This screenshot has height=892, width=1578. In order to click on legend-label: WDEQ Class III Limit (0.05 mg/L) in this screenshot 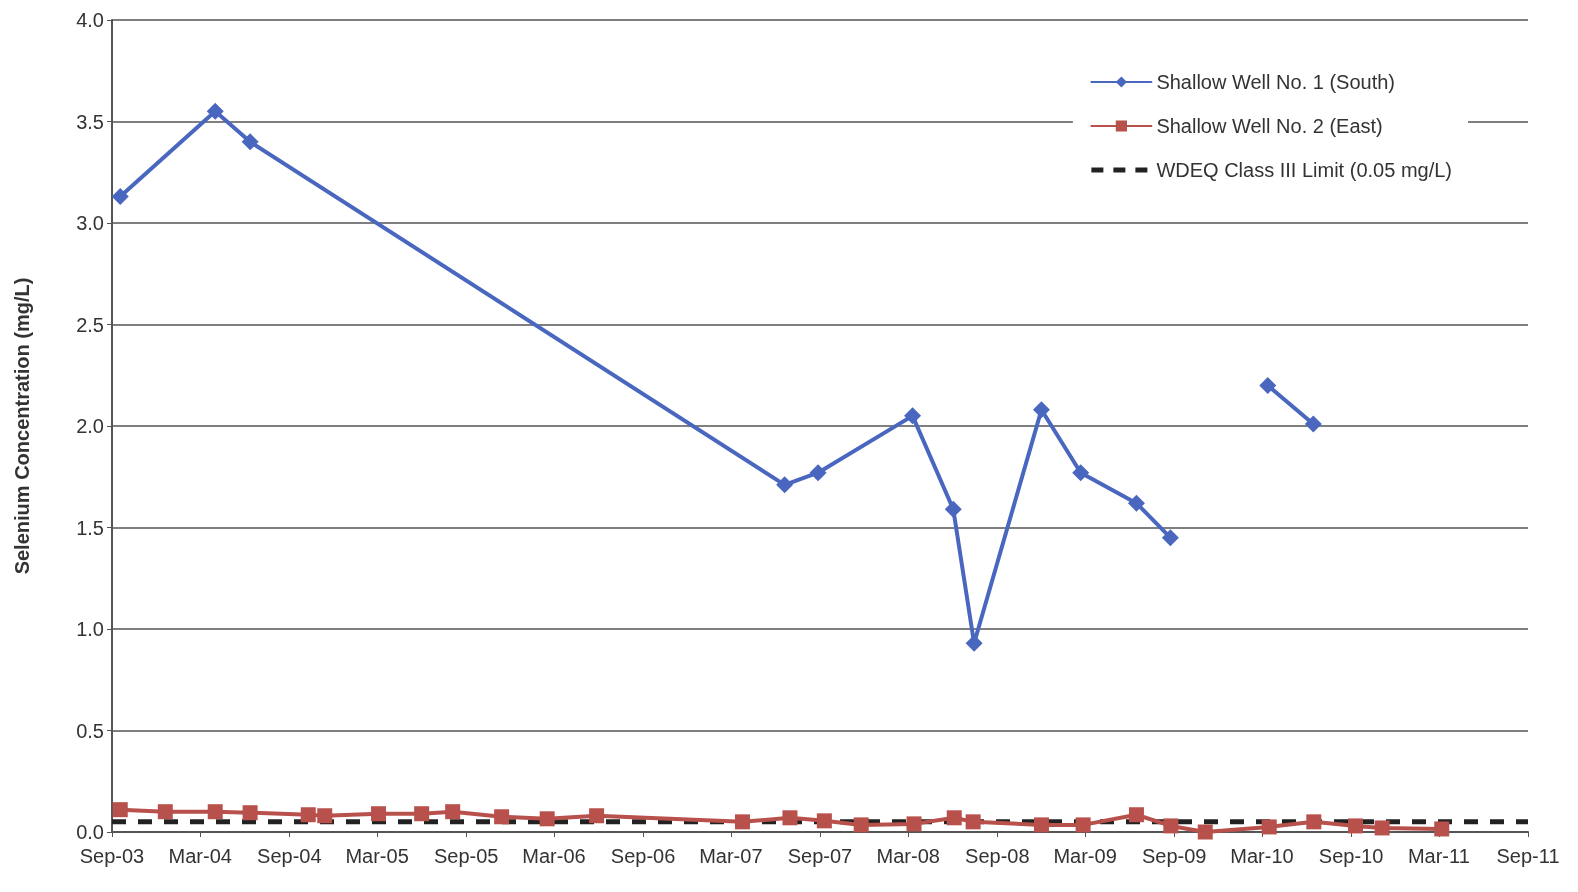, I will do `click(1304, 170)`.